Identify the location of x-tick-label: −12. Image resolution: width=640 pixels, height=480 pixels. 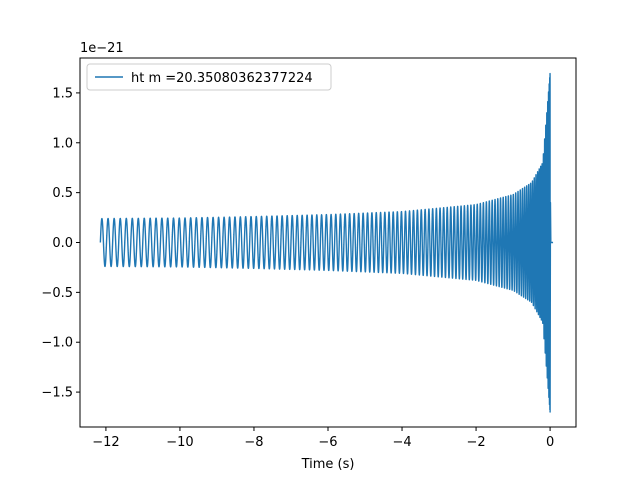
(105, 442).